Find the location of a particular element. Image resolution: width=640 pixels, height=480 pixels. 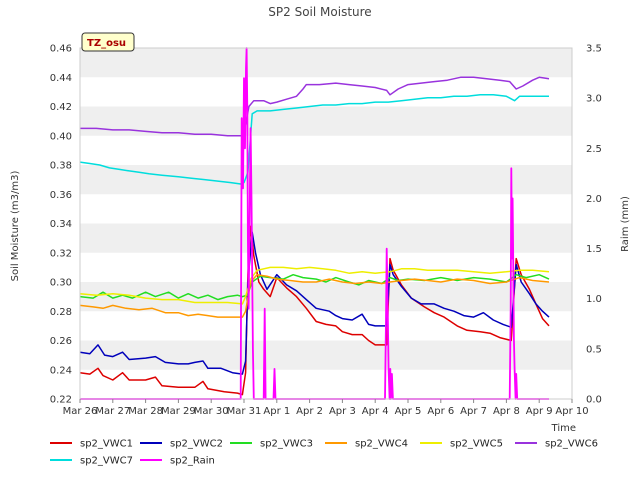

y-tick-label: 0.28 is located at coordinates (61, 312).